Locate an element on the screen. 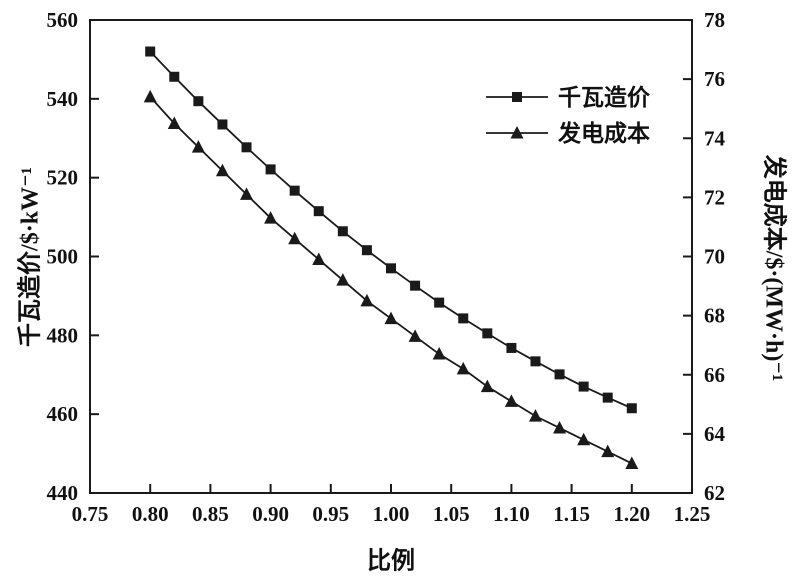  svg-text: 千瓦造价 is located at coordinates (604, 97).